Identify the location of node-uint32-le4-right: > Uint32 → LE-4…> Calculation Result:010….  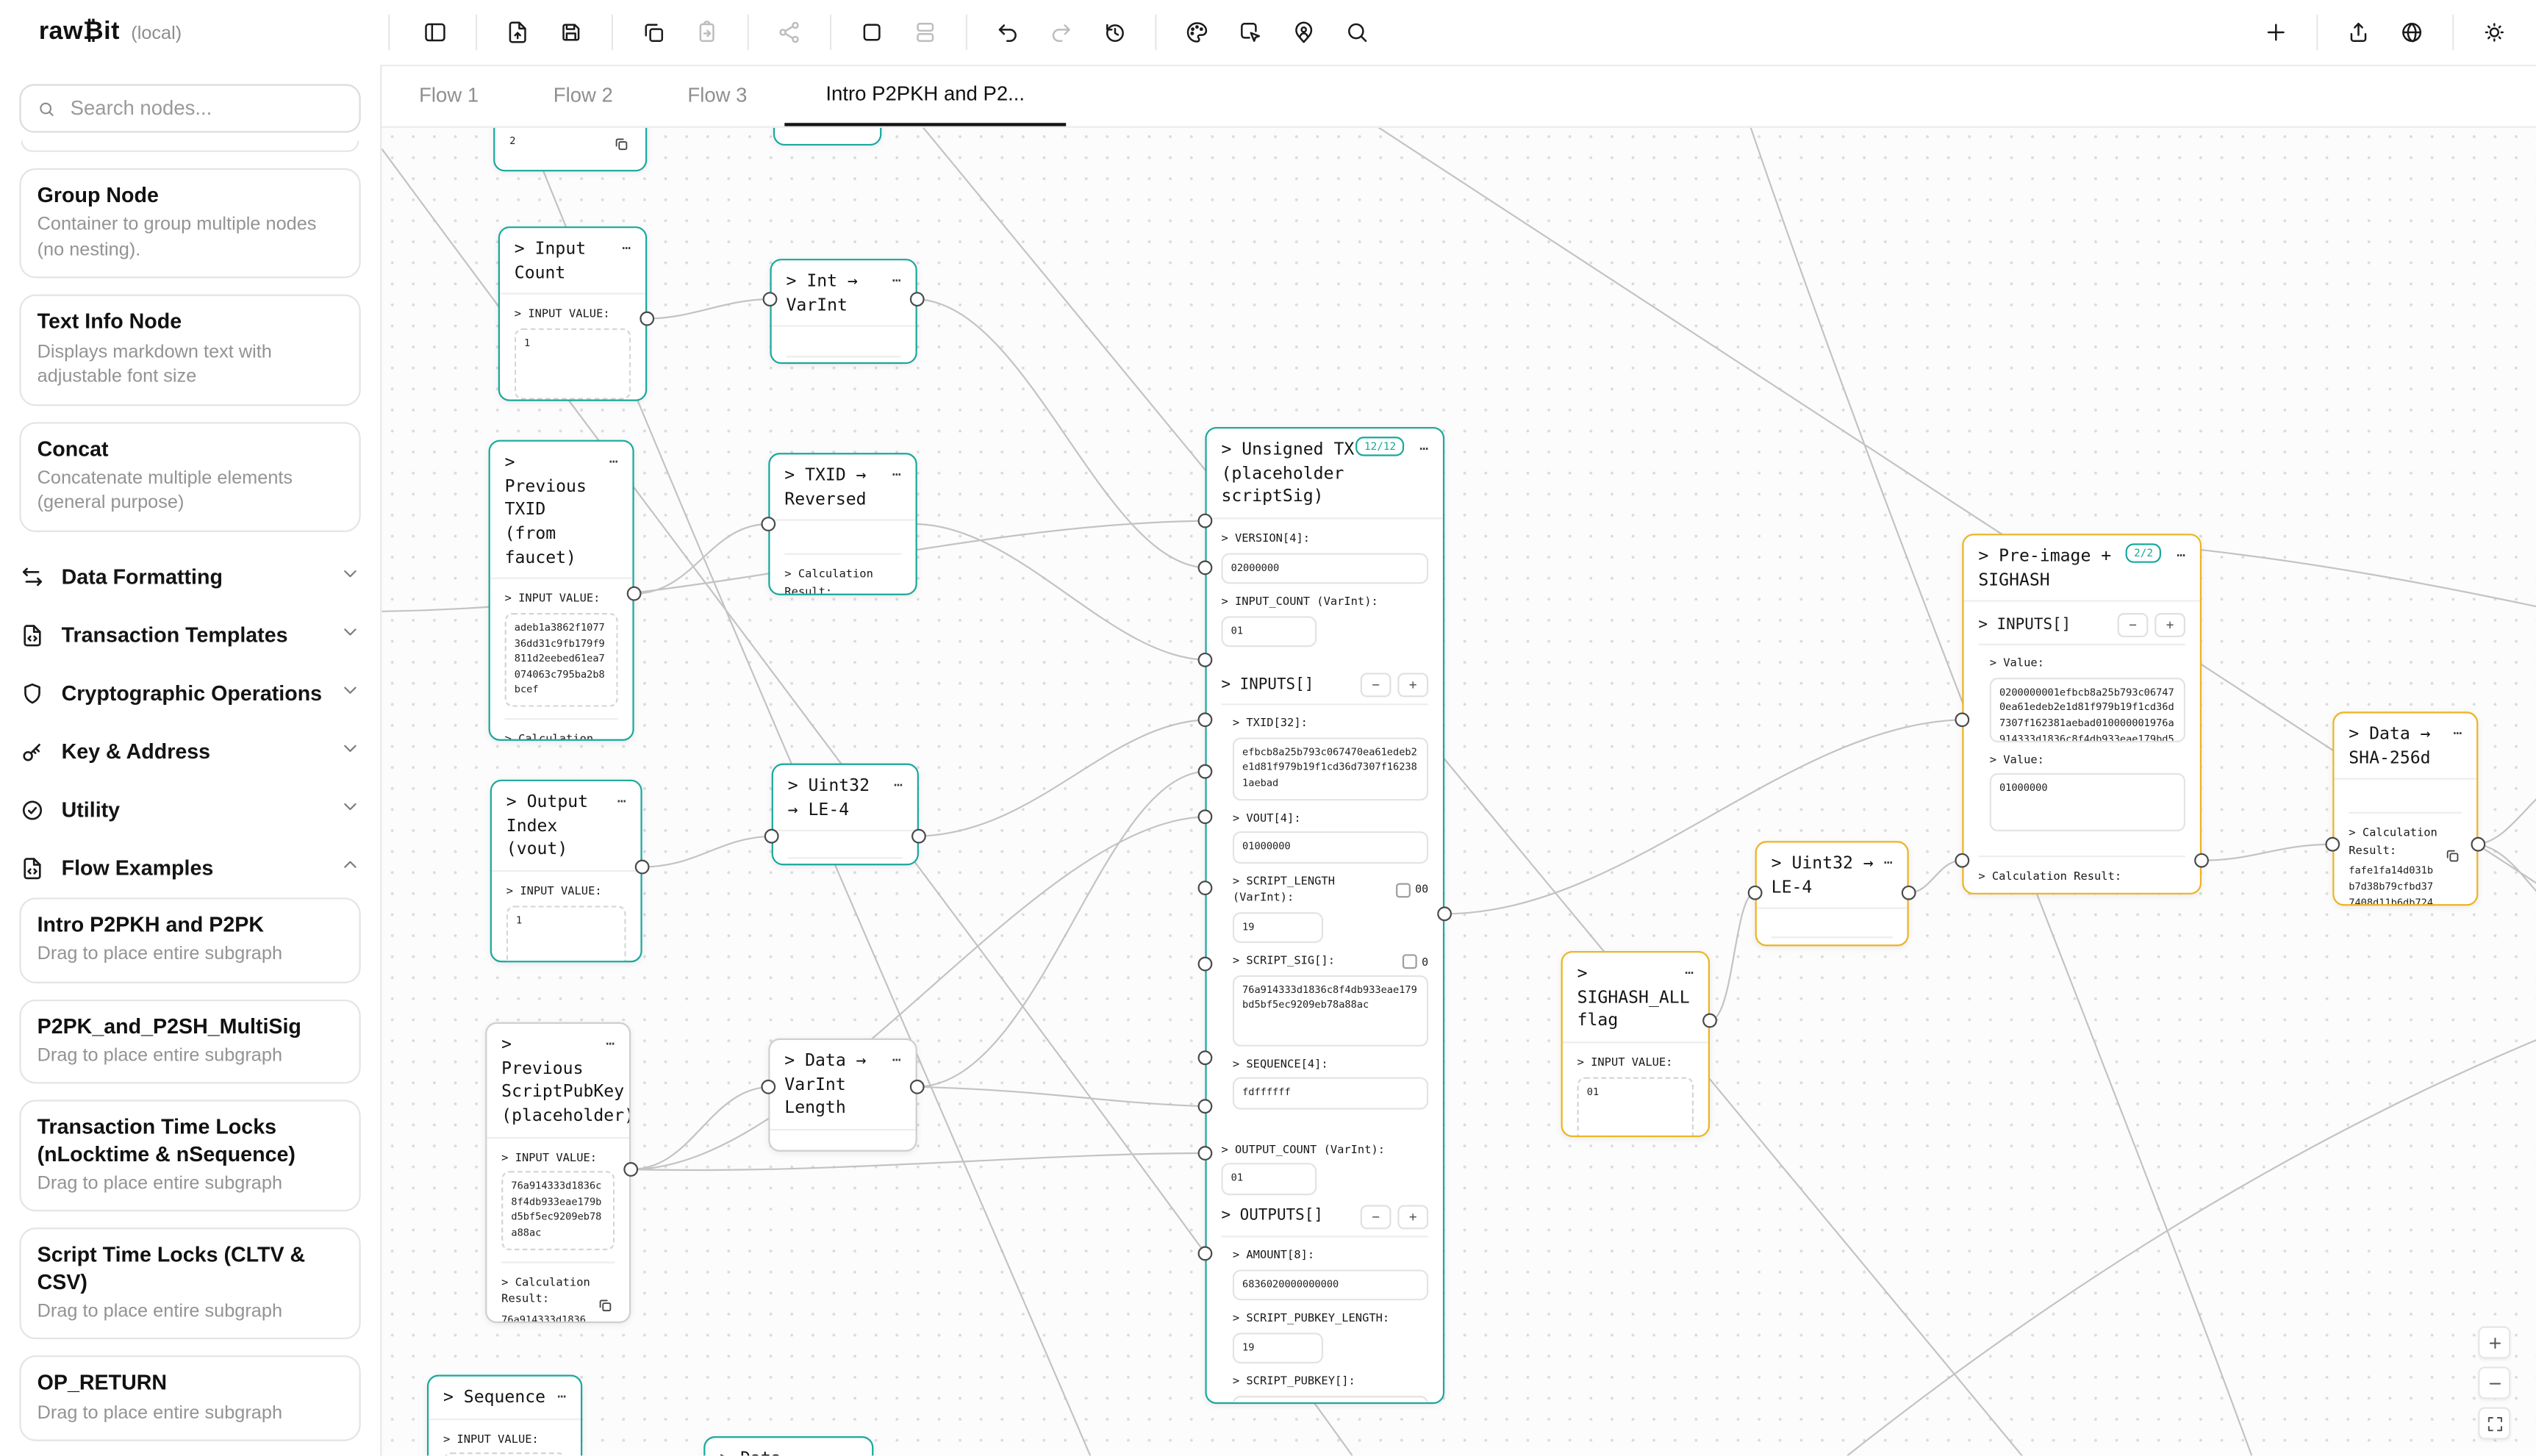
(1832, 894).